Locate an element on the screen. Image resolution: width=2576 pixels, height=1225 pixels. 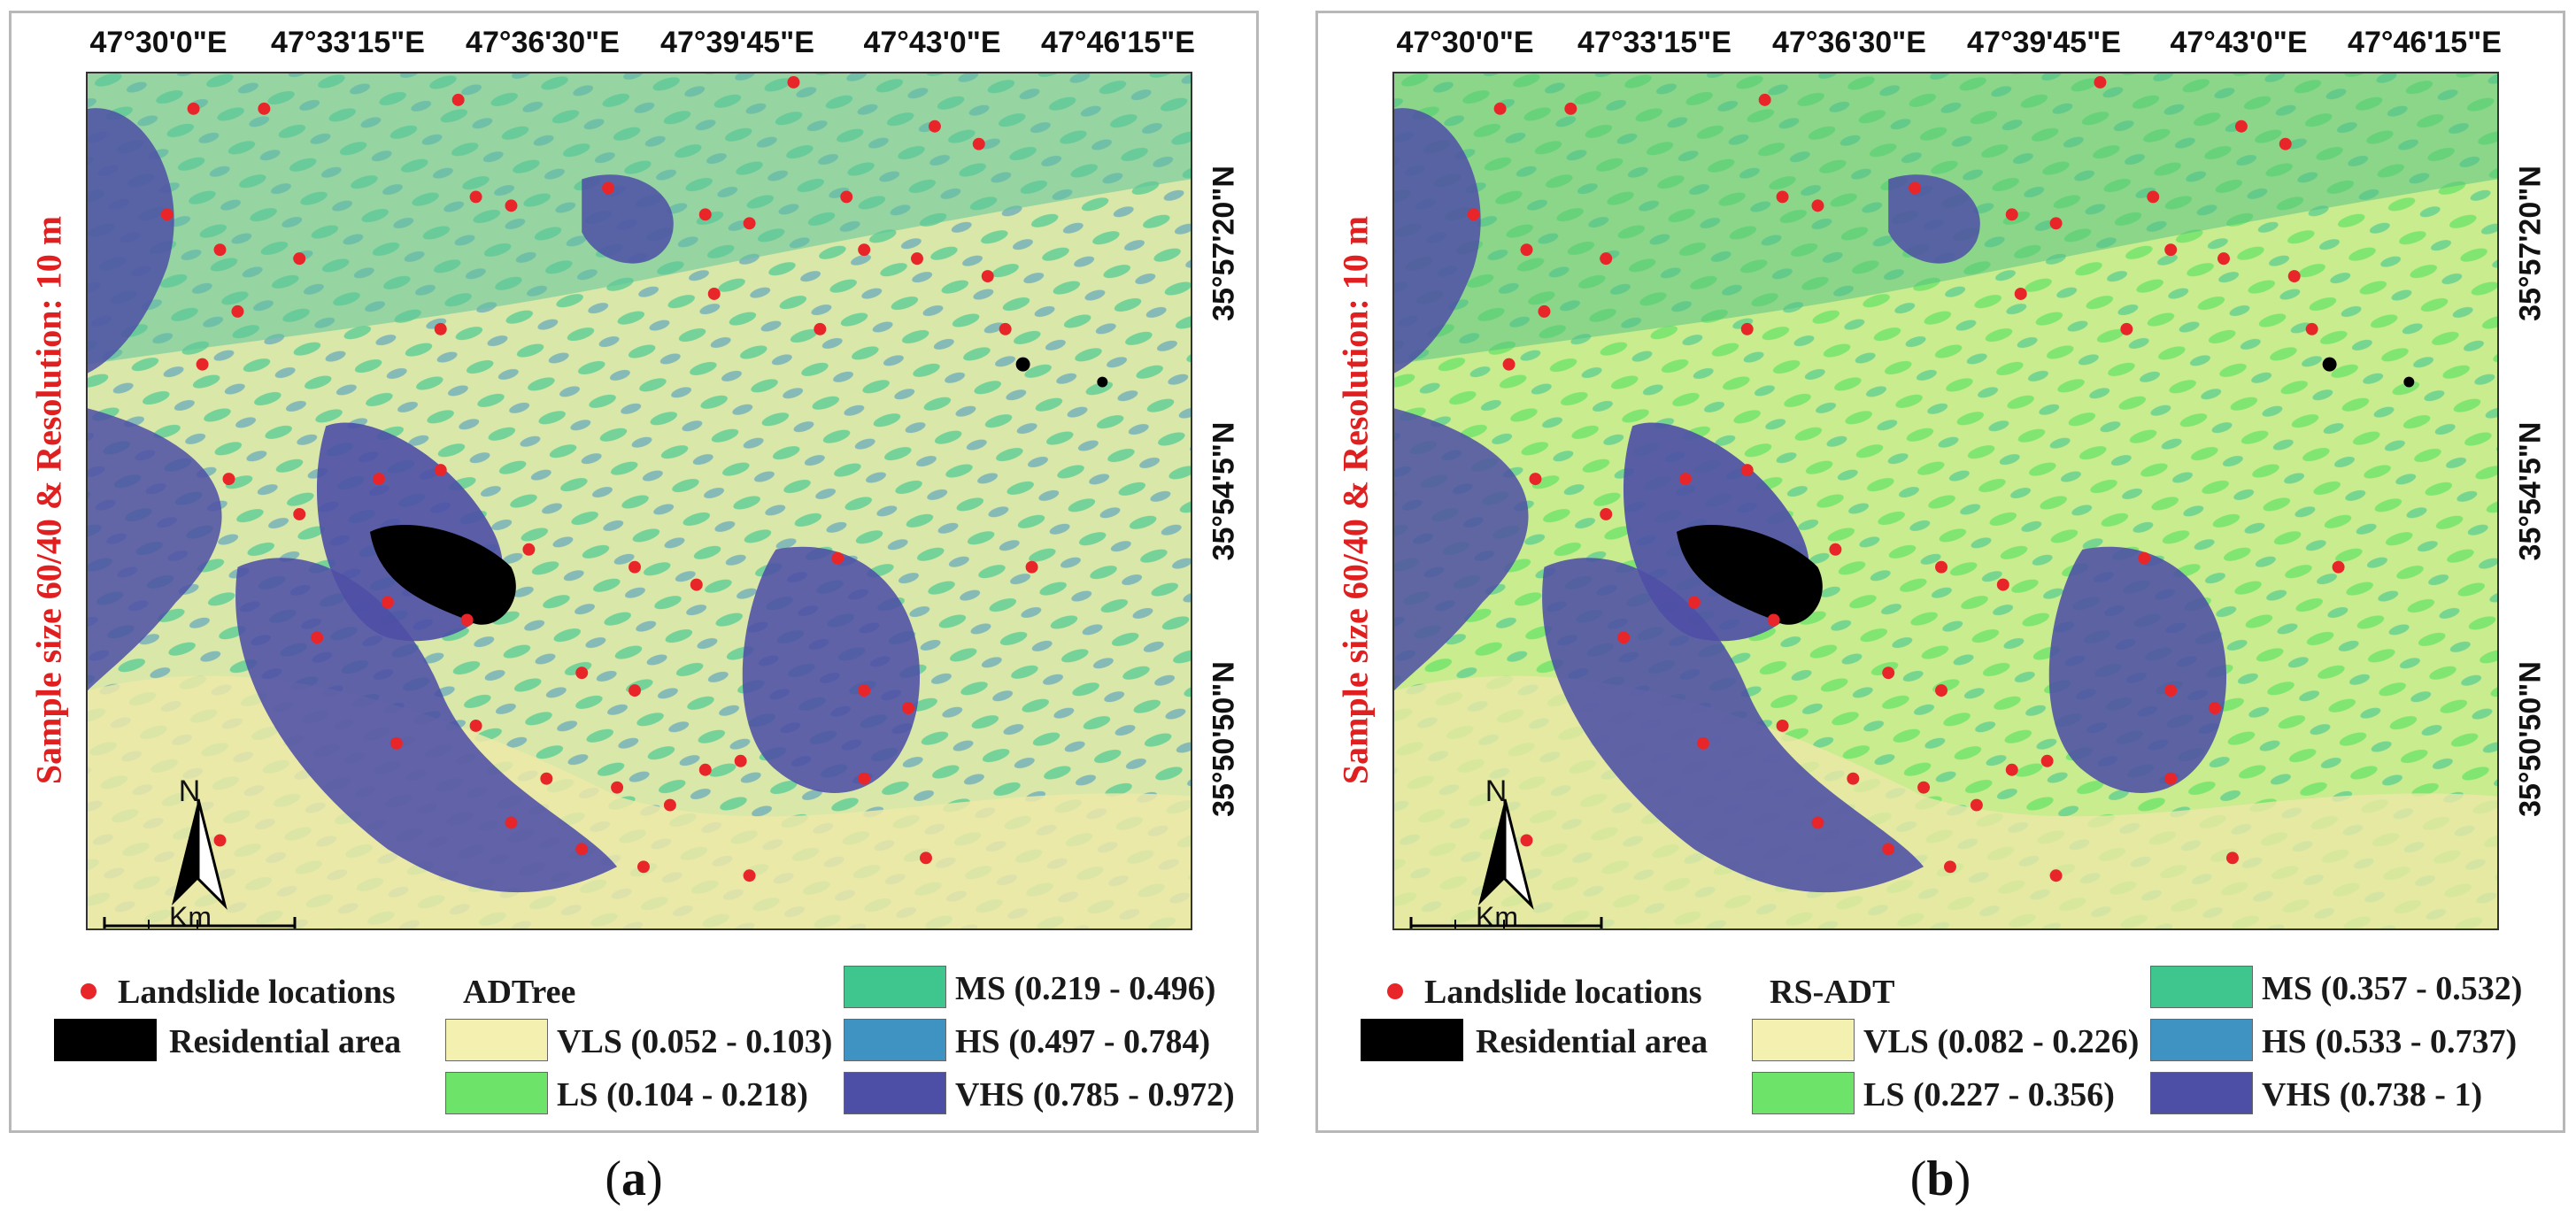
legend-class-vhs: VHS (0.738 - 1) is located at coordinates (2372, 1094).